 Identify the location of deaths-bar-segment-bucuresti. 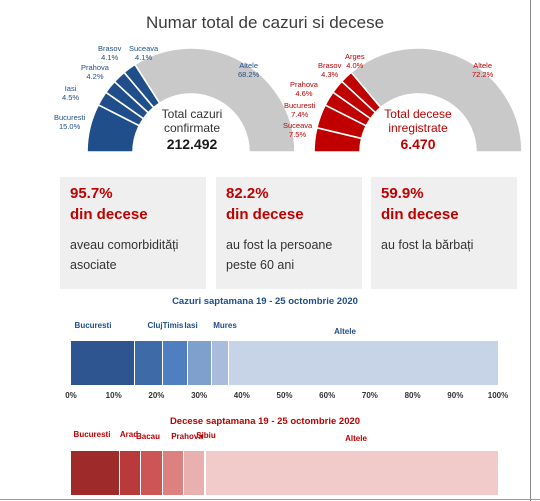
(96, 473).